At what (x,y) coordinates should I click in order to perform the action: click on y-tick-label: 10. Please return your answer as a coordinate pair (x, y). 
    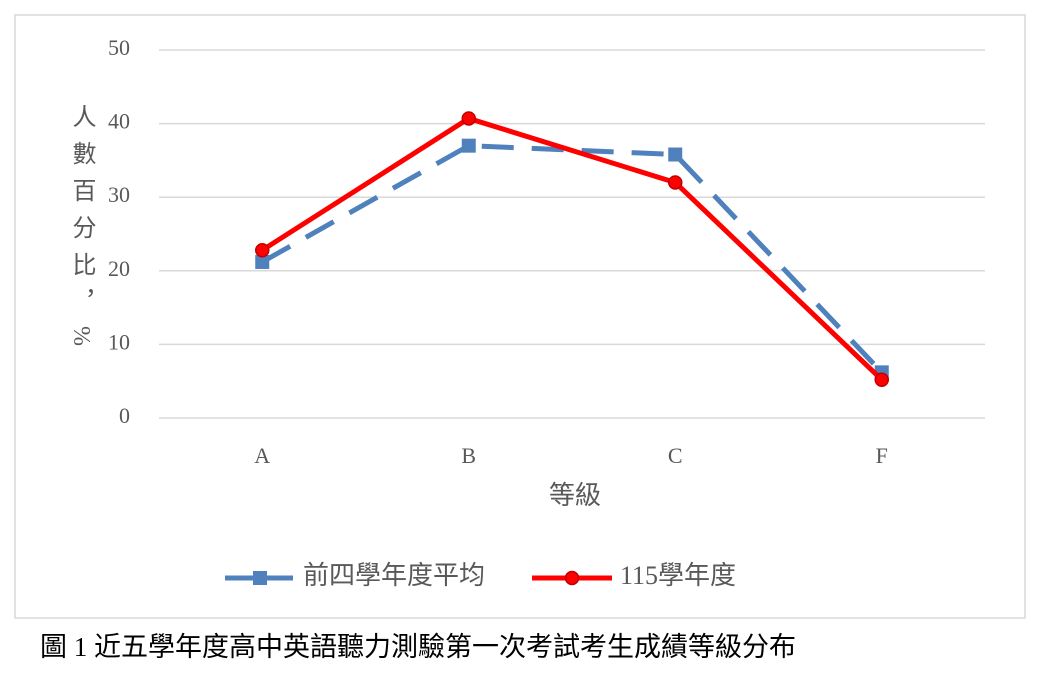
    Looking at the image, I should click on (119, 341).